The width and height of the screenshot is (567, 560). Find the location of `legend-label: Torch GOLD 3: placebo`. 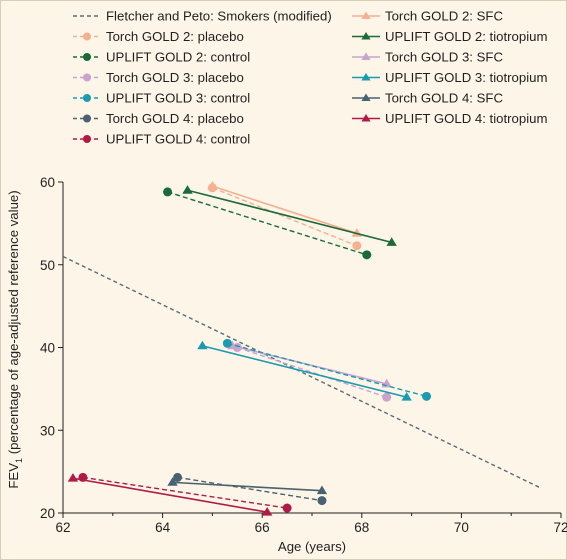

legend-label: Torch GOLD 3: placebo is located at coordinates (175, 77).